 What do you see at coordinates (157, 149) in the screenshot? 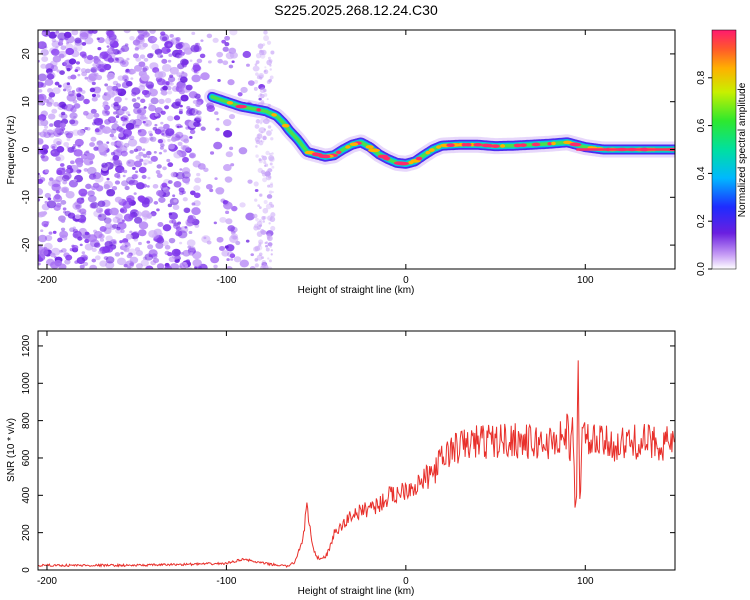
I see `noise-speckle-layer` at bounding box center [157, 149].